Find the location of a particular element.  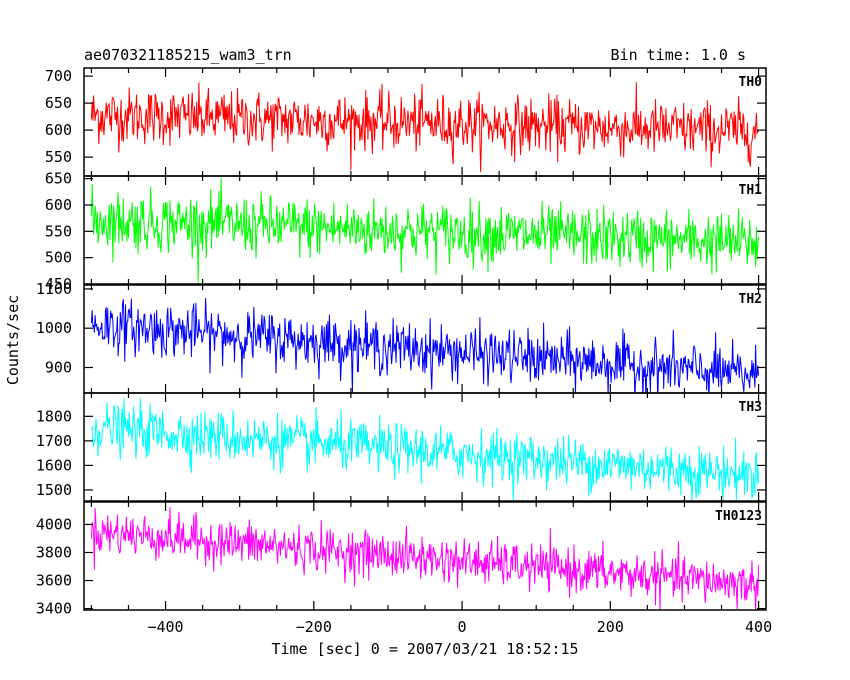

y-tick-label: 1600 is located at coordinates (54, 465).